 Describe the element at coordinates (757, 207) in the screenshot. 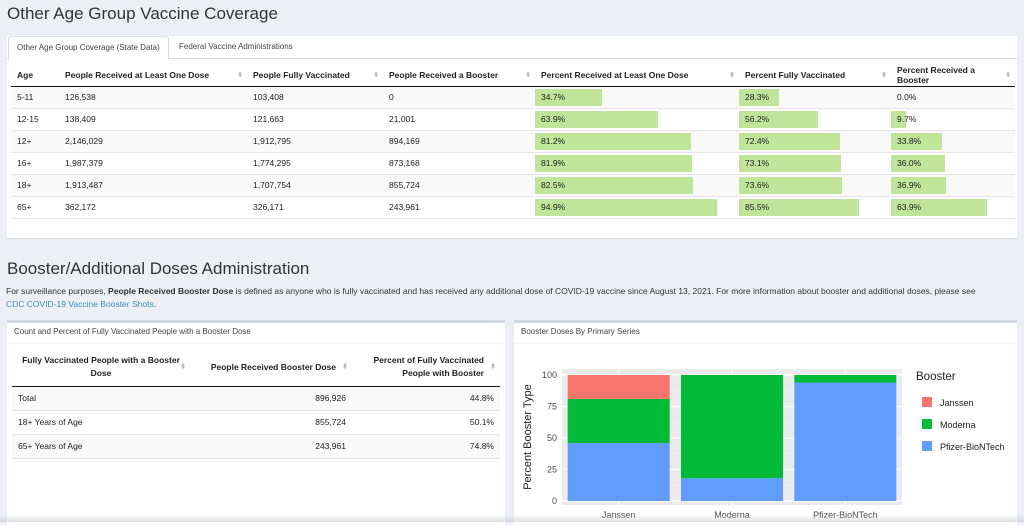

I see `percent-value: 85.5%` at that location.